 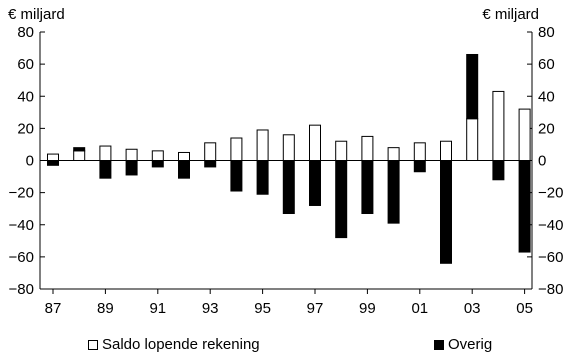 I want to click on x-tick-label: 87, so click(x=53, y=308).